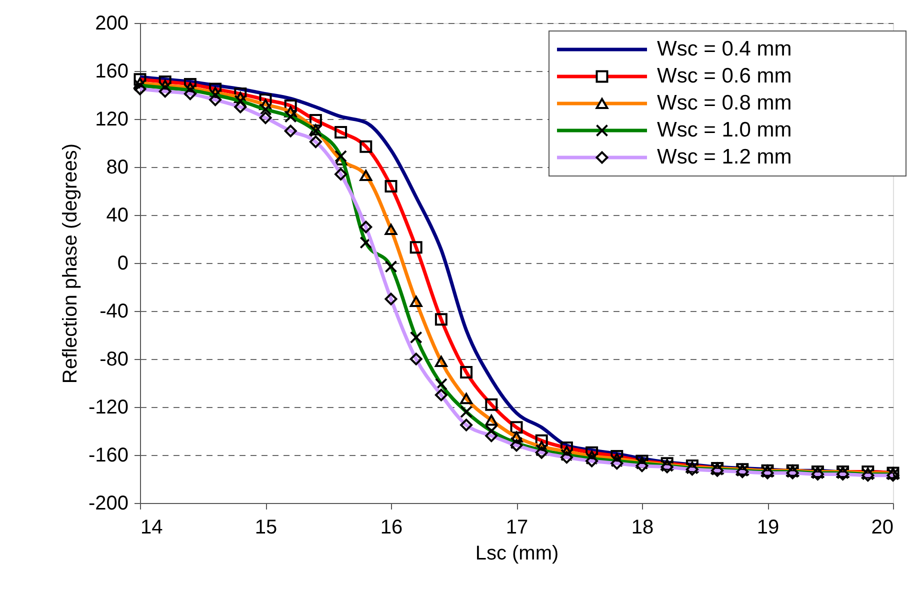 Image resolution: width=916 pixels, height=612 pixels. Describe the element at coordinates (642, 527) in the screenshot. I see `x-tick-label: 18` at that location.